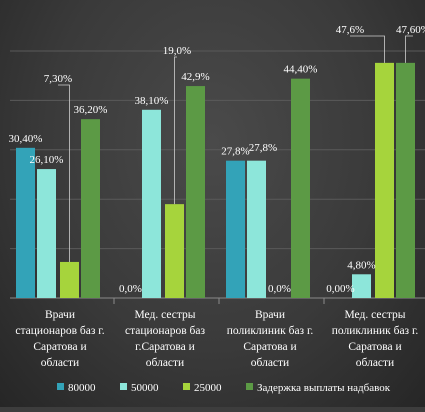  Describe the element at coordinates (324, 388) in the screenshot. I see `legend-label: Задержка выплаты надбавок` at that location.